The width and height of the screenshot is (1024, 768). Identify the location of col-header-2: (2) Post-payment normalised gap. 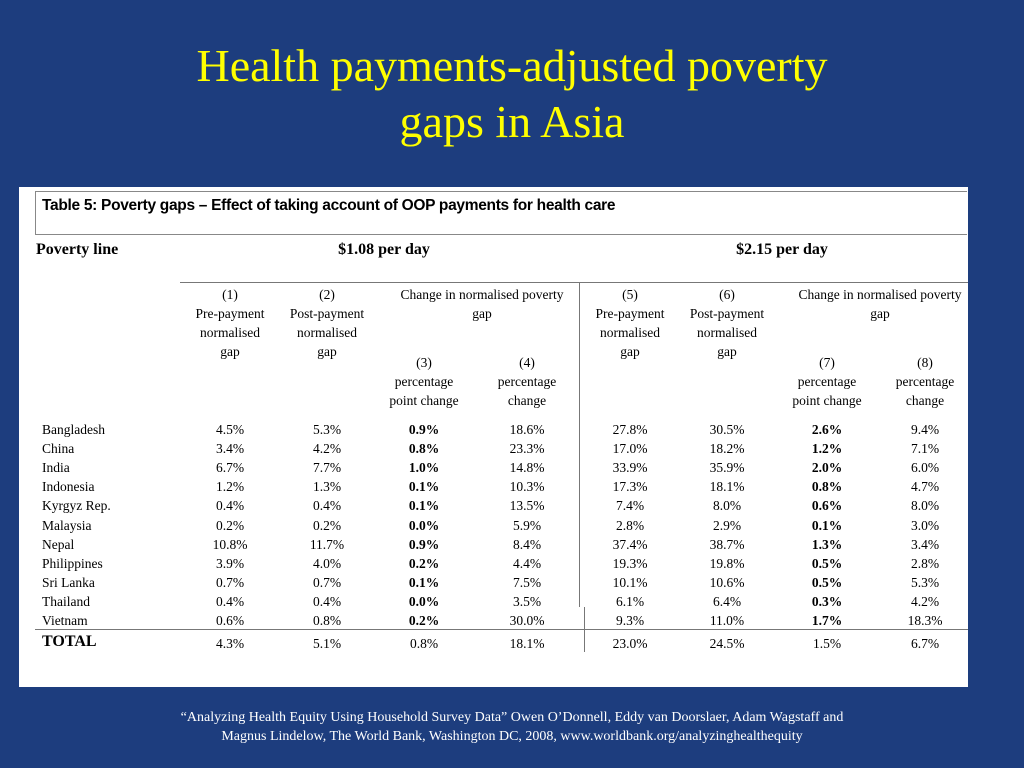
(327, 323).